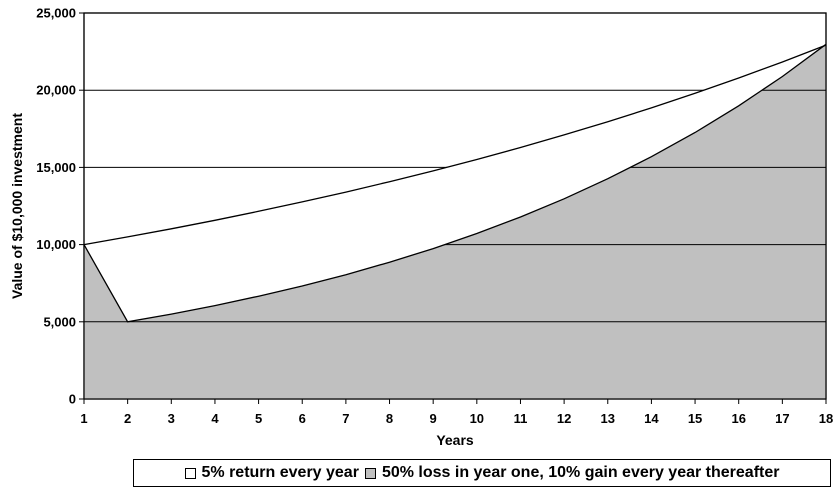  What do you see at coordinates (433, 418) in the screenshot?
I see `x-tick-label: 9` at bounding box center [433, 418].